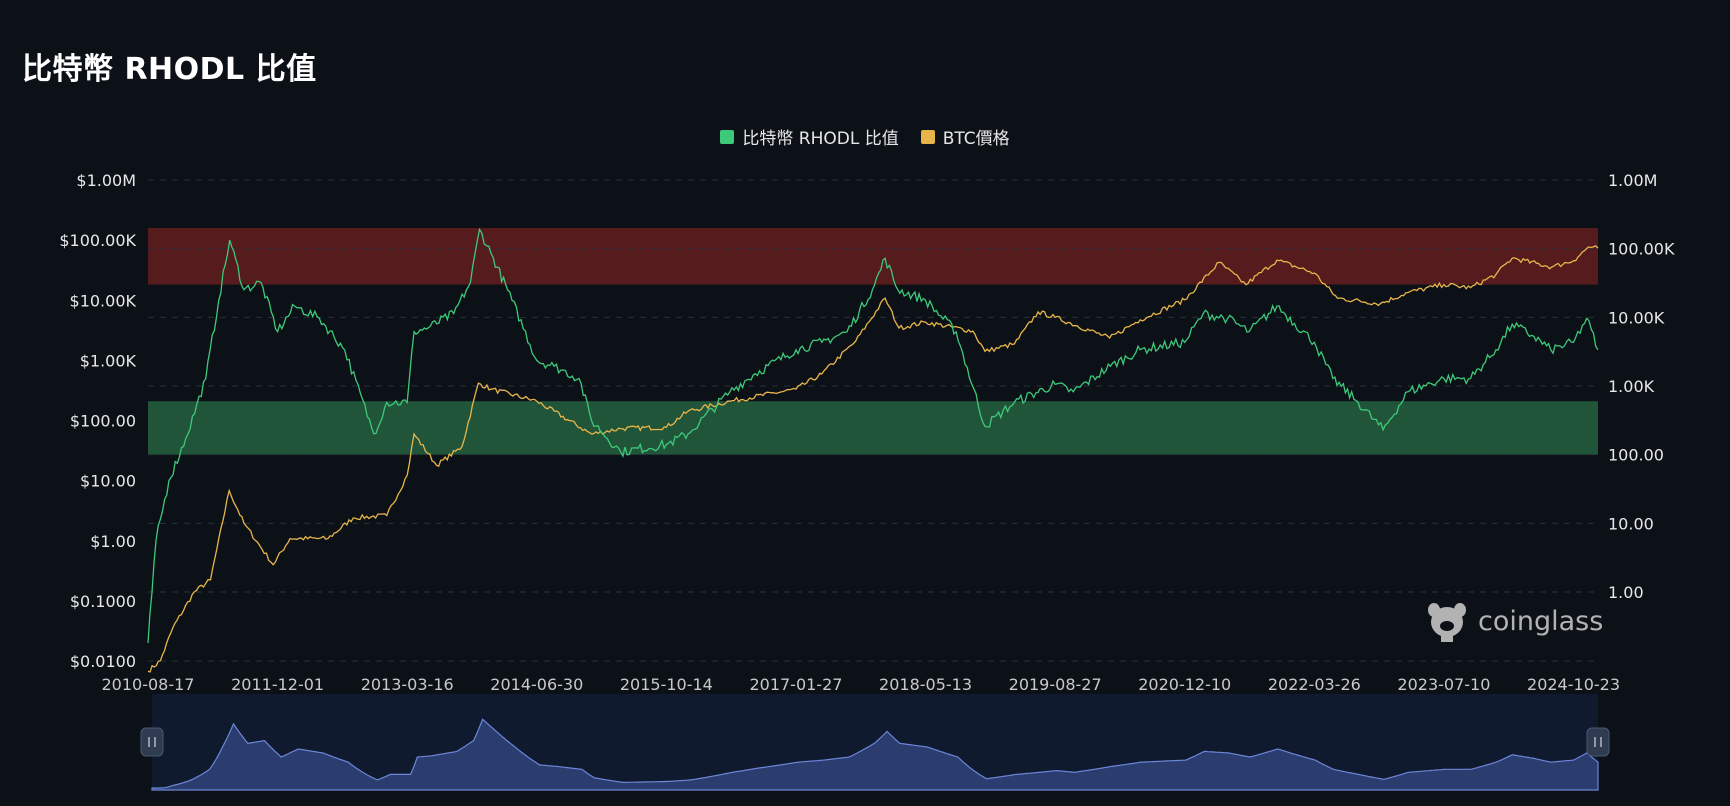 The width and height of the screenshot is (1730, 806). I want to click on x-tick-label: 2024-10-23, so click(1573, 684).